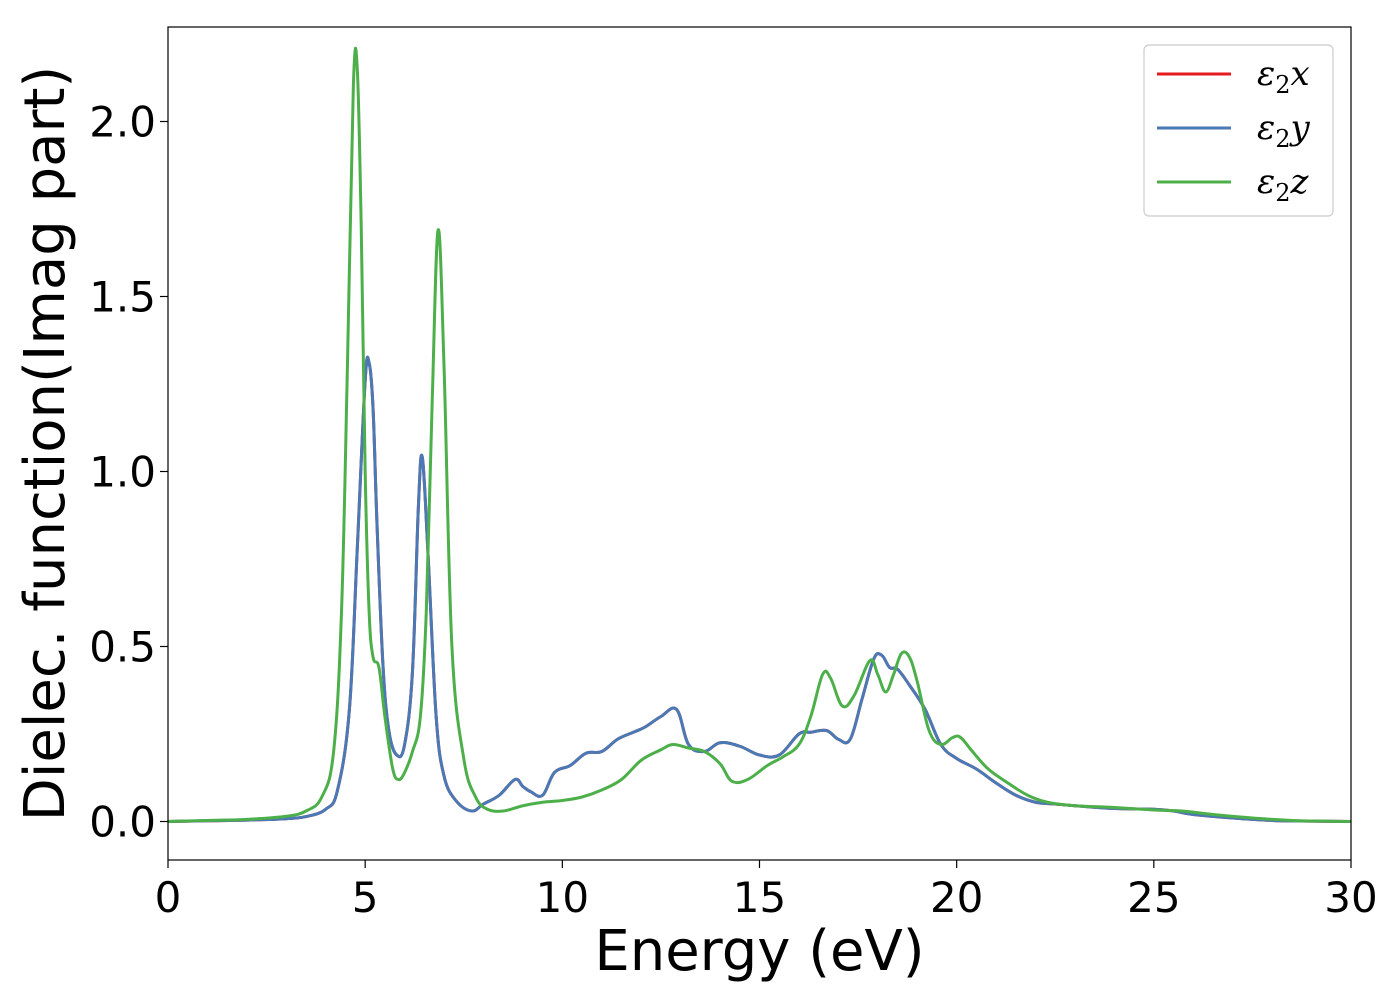  I want to click on legend: ε2x ε2y ε2z, so click(1238, 130).